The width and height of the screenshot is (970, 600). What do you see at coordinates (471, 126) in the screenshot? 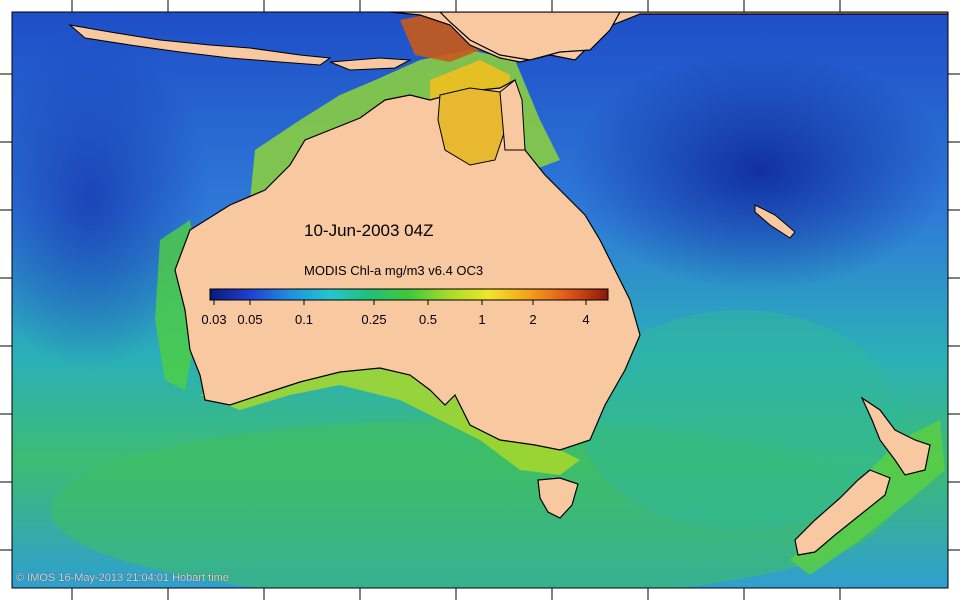
I see `gulf-of-carpentaria` at bounding box center [471, 126].